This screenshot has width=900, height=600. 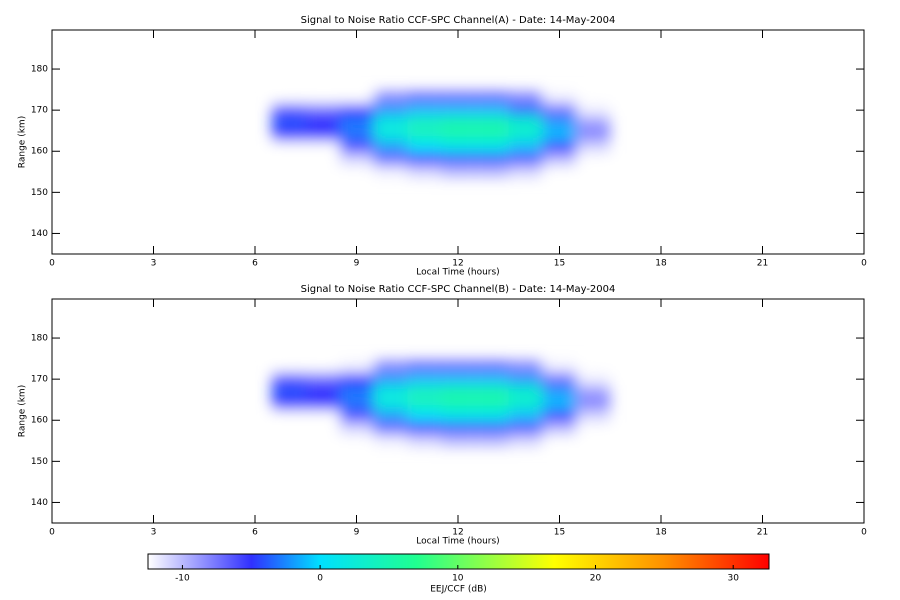 What do you see at coordinates (23, 411) in the screenshot?
I see `y-axis-label: Range (km)` at bounding box center [23, 411].